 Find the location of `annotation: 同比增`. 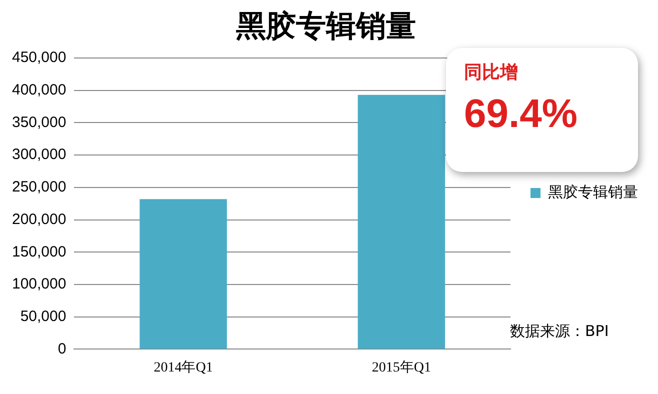

annotation: 同比增 is located at coordinates (491, 72).